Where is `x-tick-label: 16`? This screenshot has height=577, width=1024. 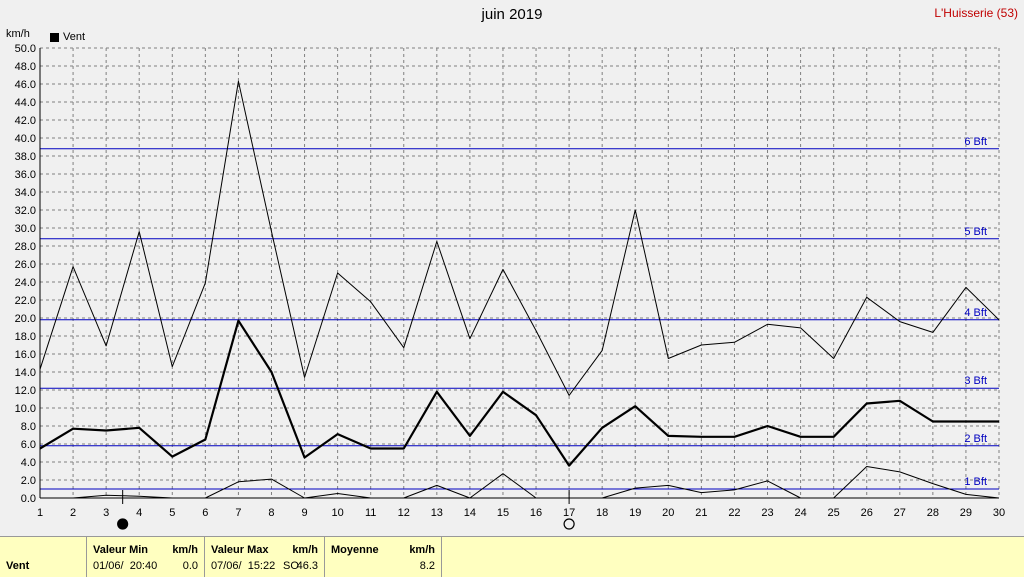
x-tick-label: 16 is located at coordinates (536, 513).